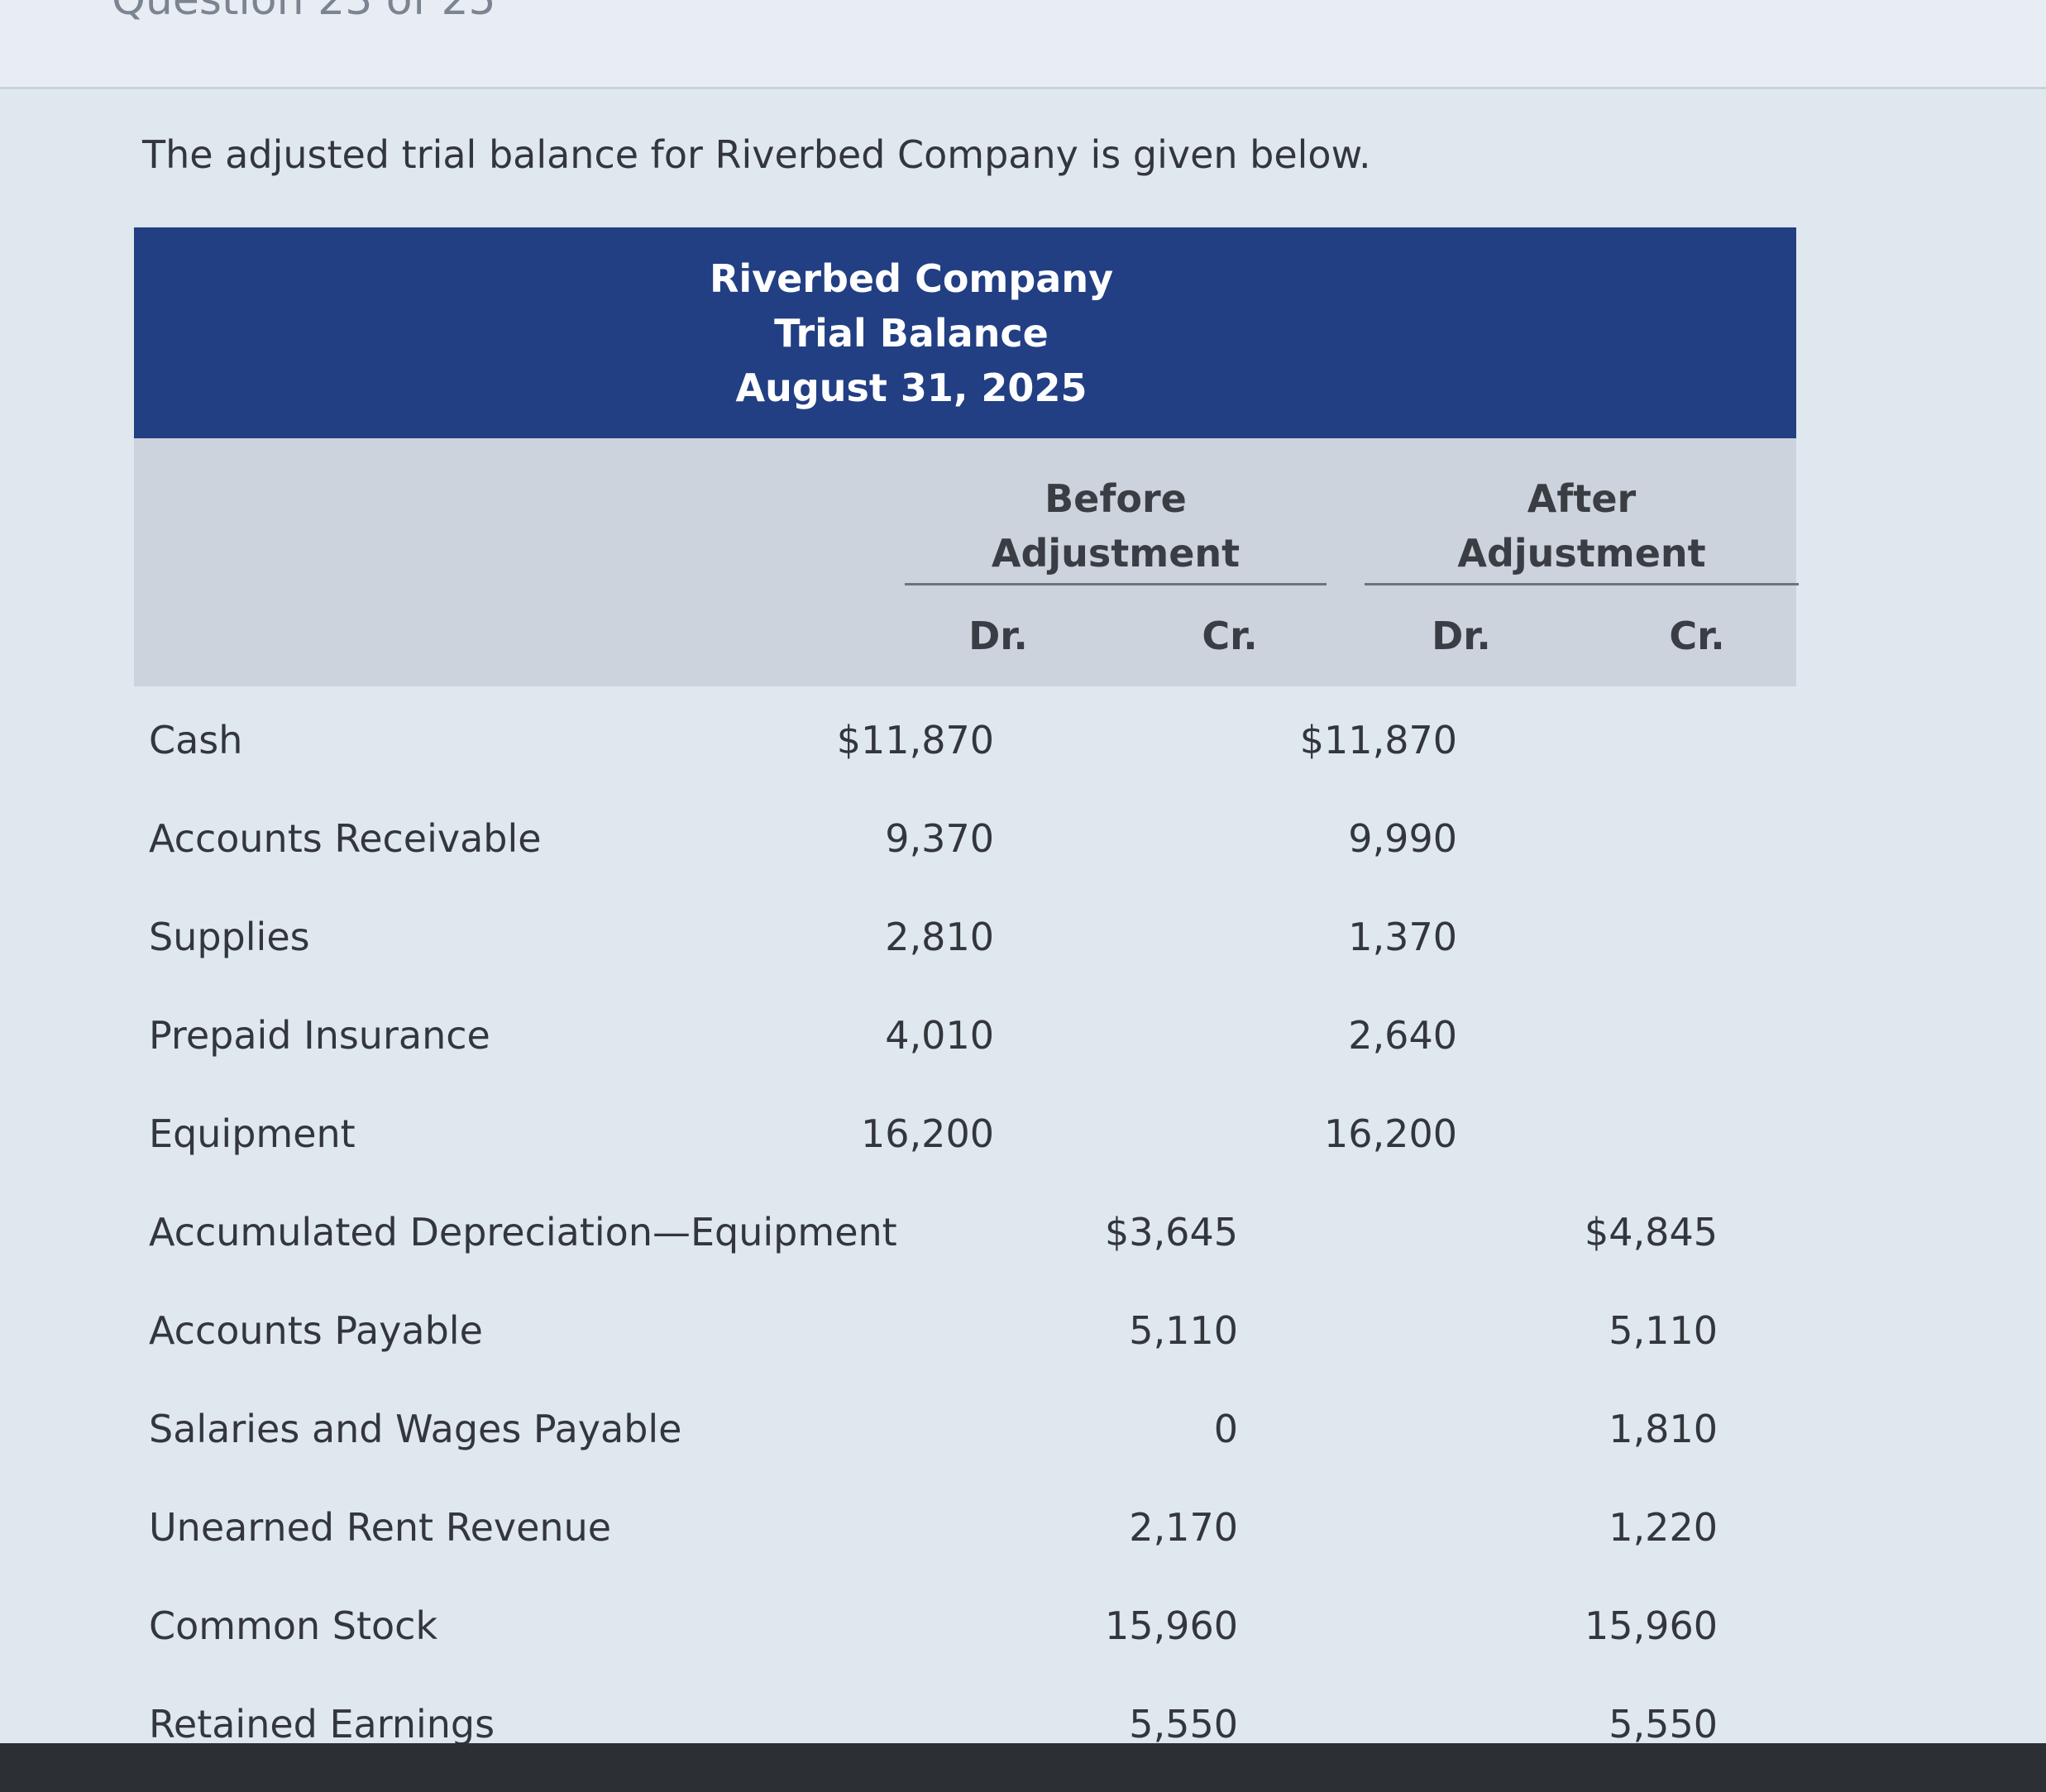  I want to click on before-credit-amount: 5,110, so click(1183, 1330).